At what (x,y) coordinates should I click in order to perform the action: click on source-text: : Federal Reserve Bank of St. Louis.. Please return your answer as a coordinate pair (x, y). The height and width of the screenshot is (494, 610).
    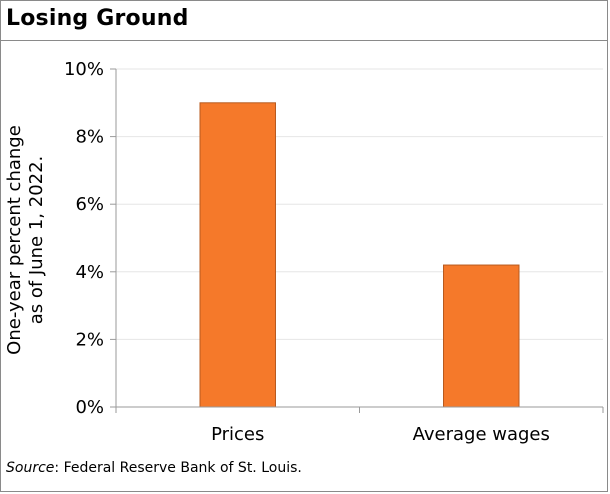
    Looking at the image, I should click on (178, 468).